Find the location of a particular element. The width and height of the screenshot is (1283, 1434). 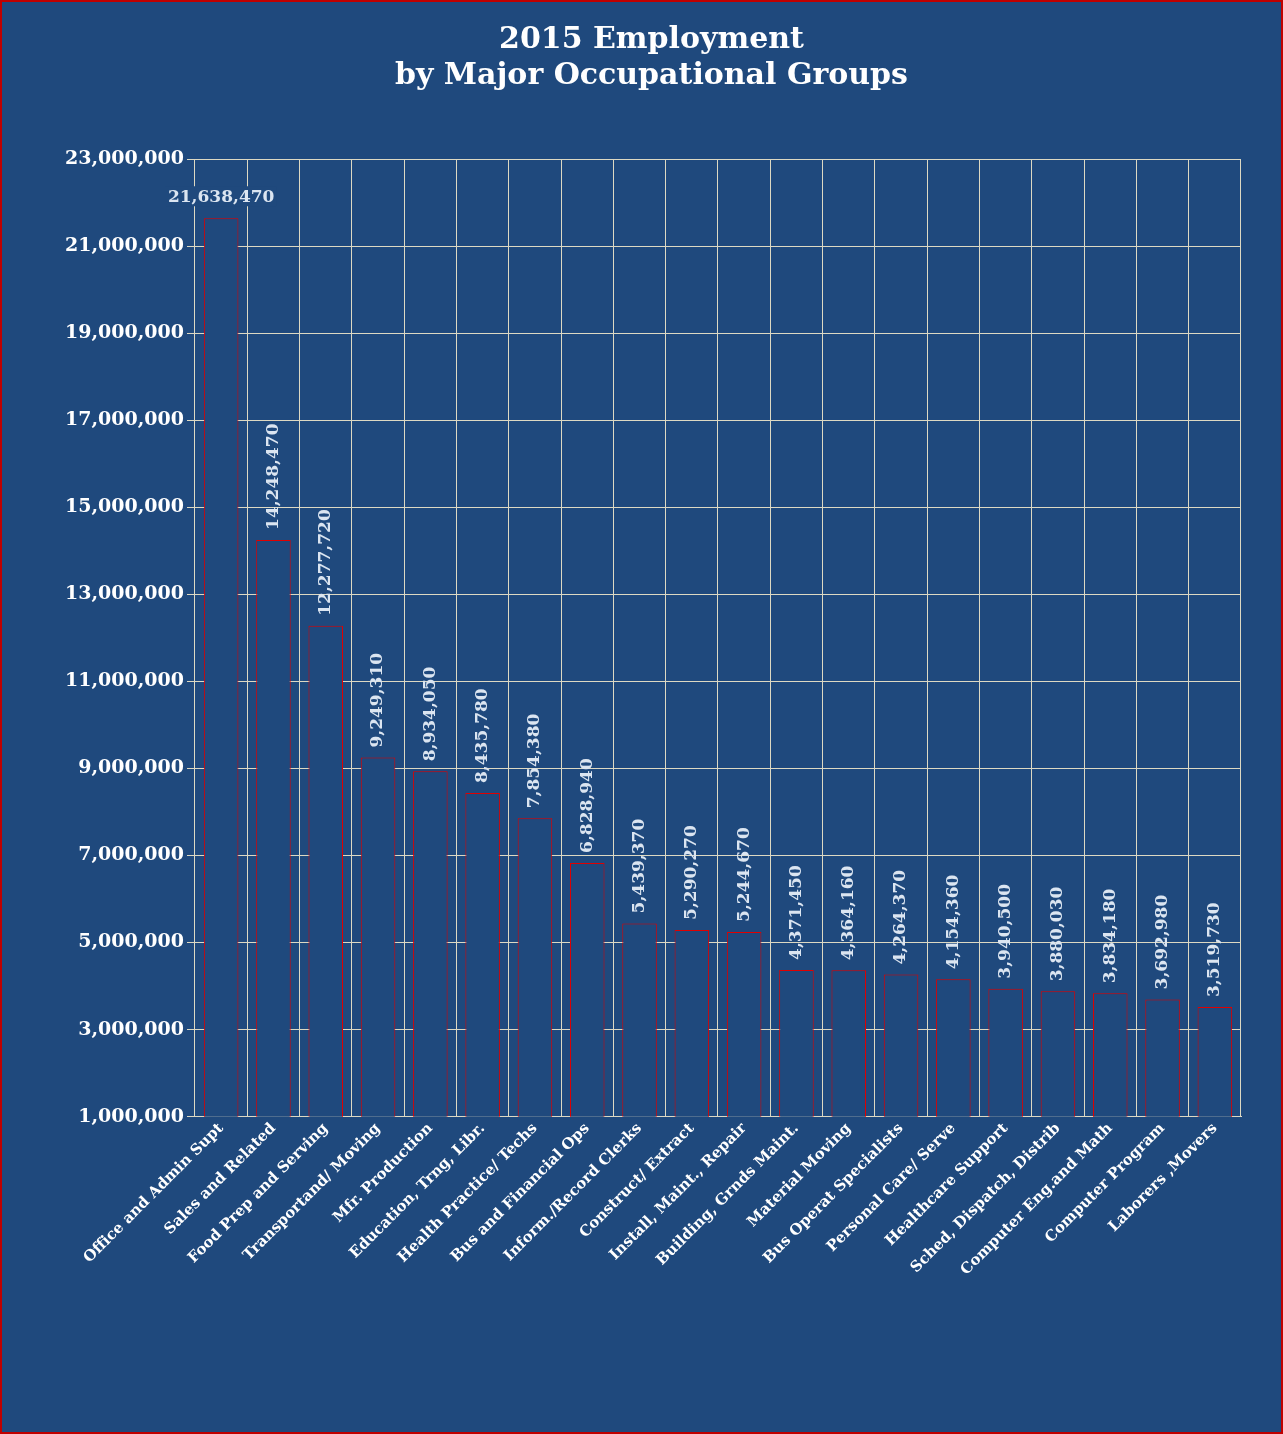

data-label: 3,880,030 is located at coordinates (1056, 934).